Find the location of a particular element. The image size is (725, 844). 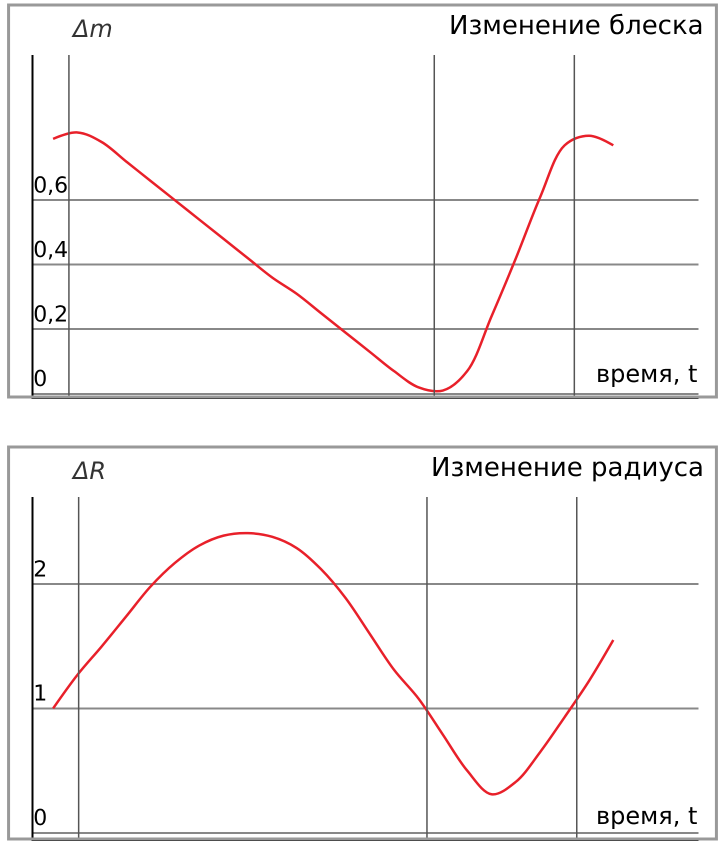

y-tick-label: 2 is located at coordinates (40, 569).